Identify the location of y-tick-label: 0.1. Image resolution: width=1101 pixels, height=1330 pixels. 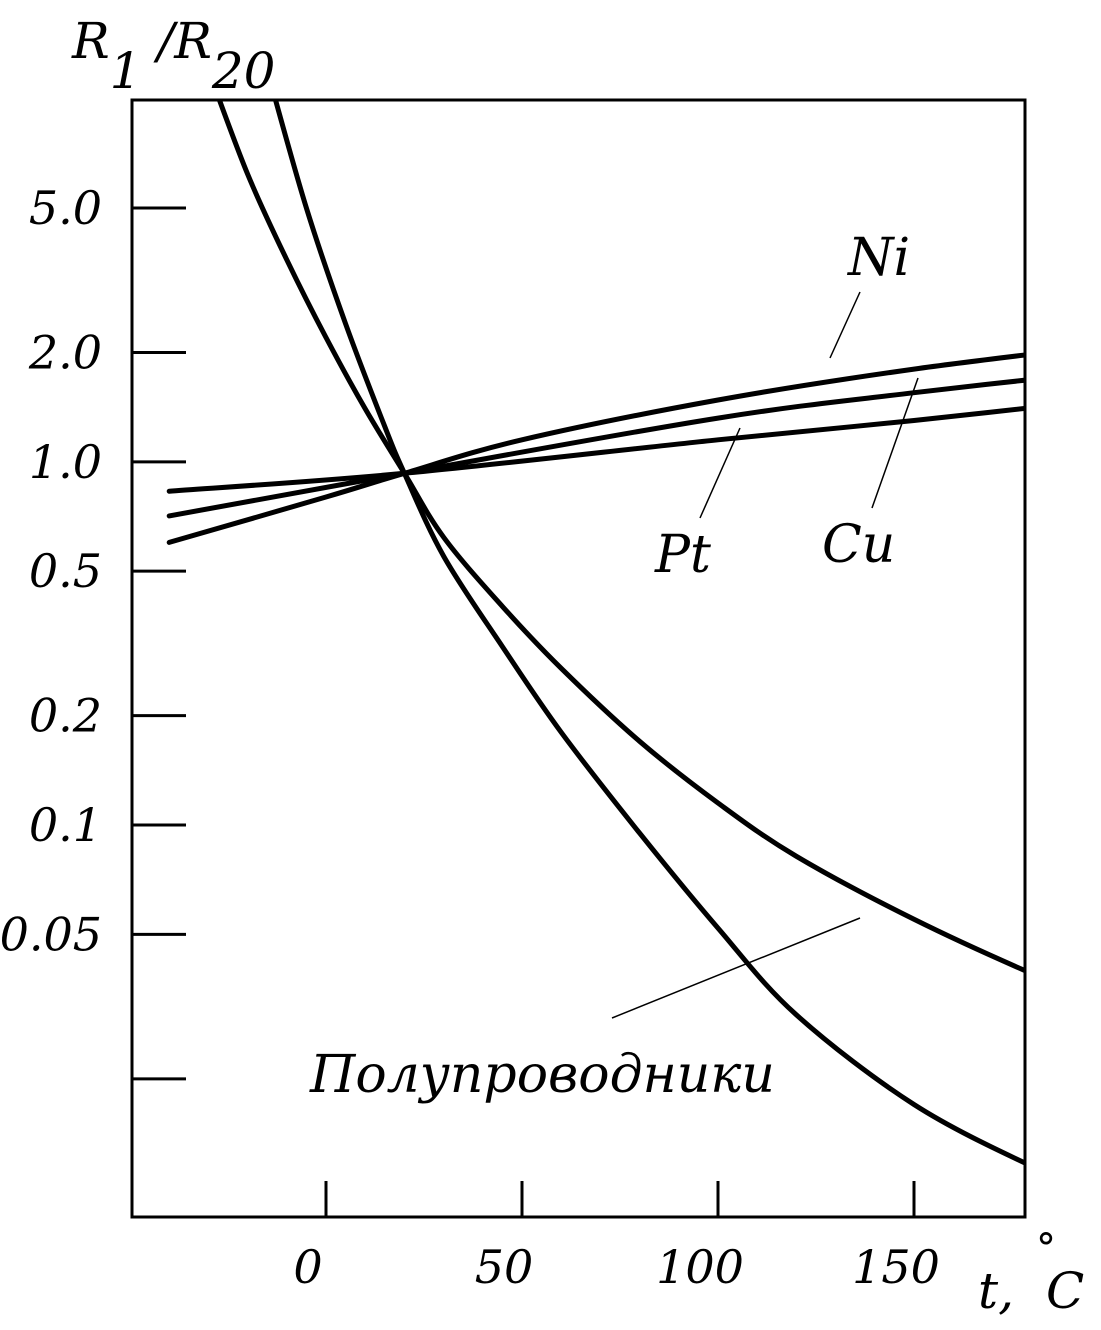
(65, 825).